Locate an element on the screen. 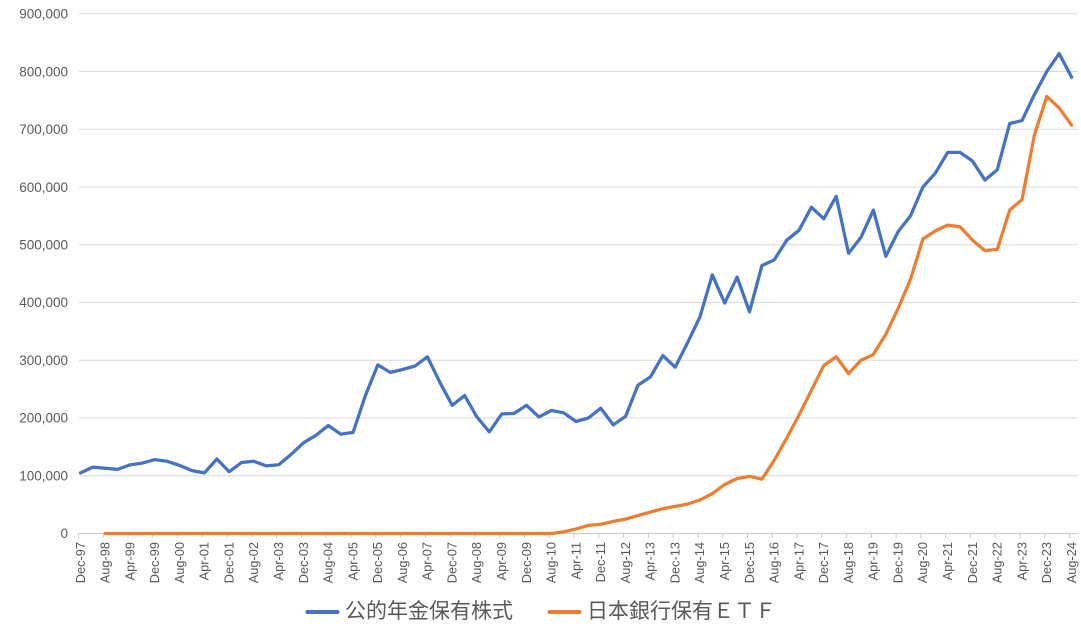 The width and height of the screenshot is (1081, 633). x-axis-tick-label: Dec-13 is located at coordinates (674, 562).